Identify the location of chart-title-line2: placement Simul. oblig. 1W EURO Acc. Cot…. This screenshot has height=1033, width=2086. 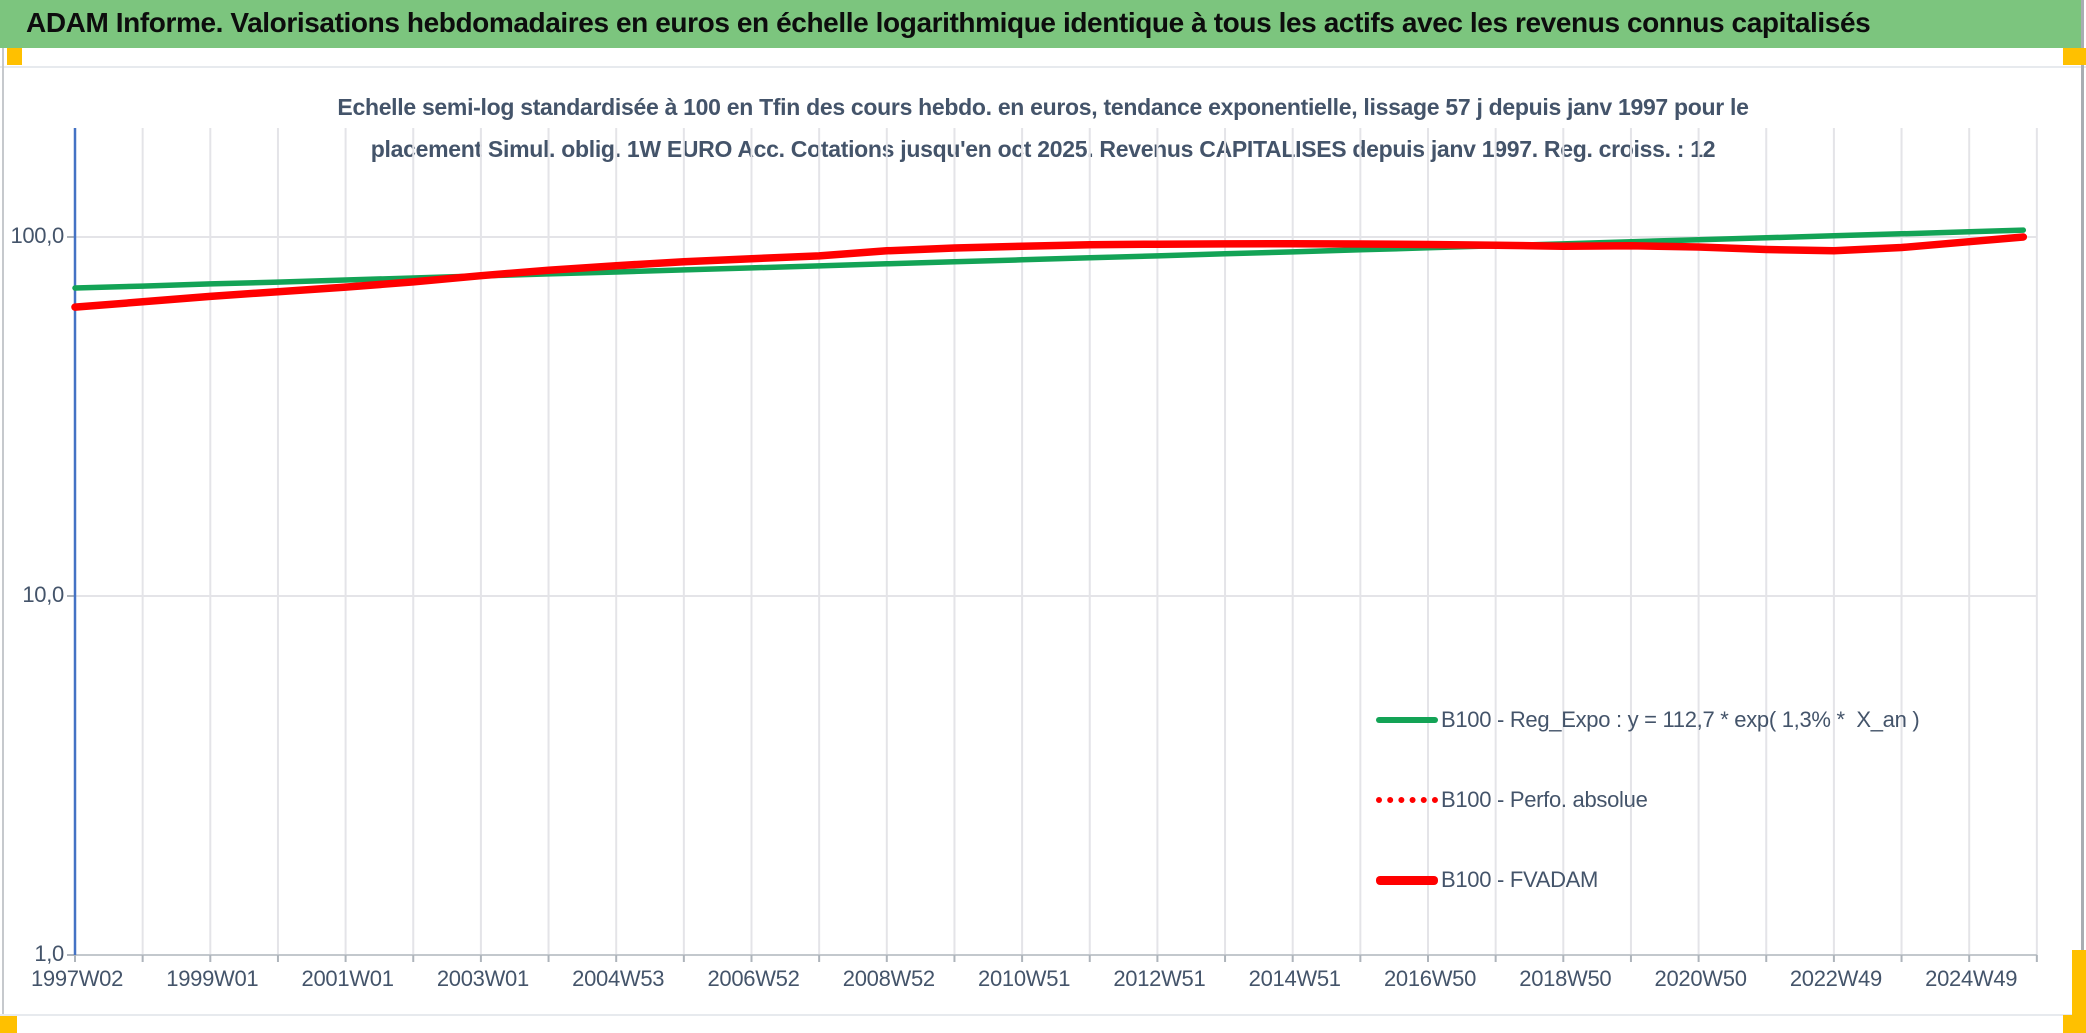
(1043, 149).